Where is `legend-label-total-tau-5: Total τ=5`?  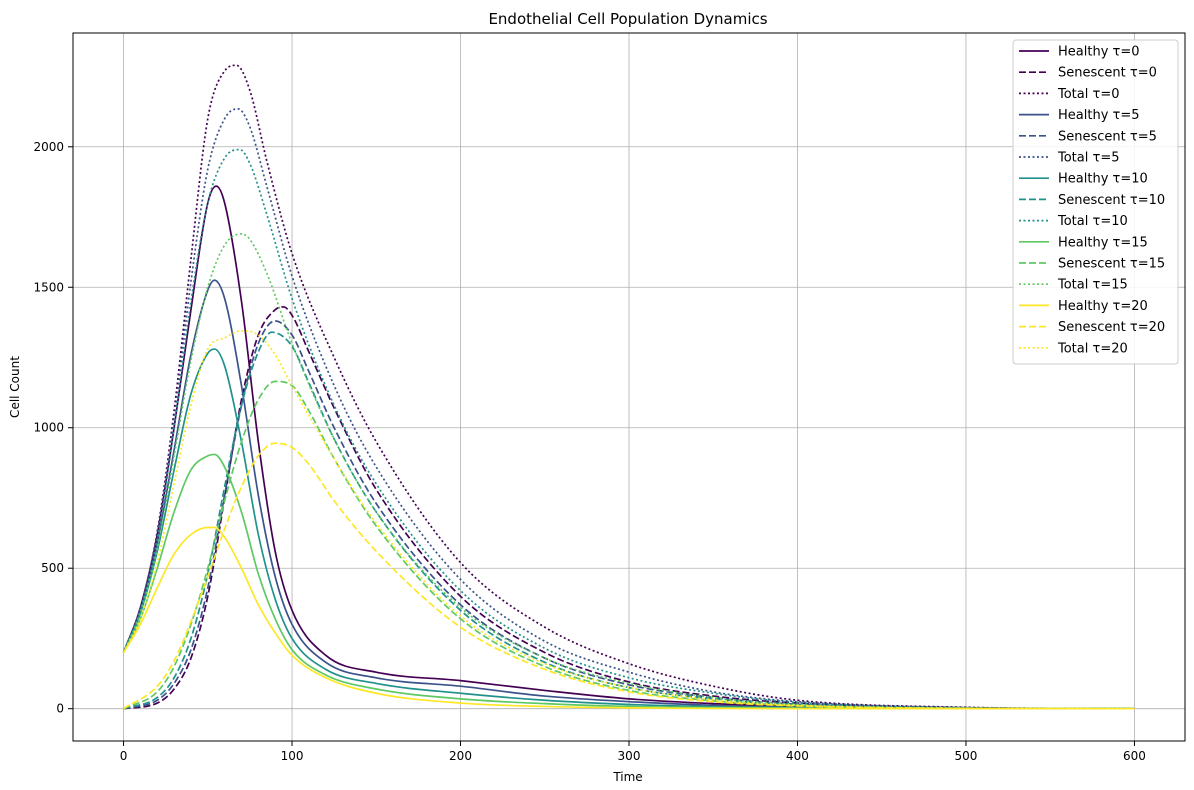 legend-label-total-tau-5: Total τ=5 is located at coordinates (1088, 158).